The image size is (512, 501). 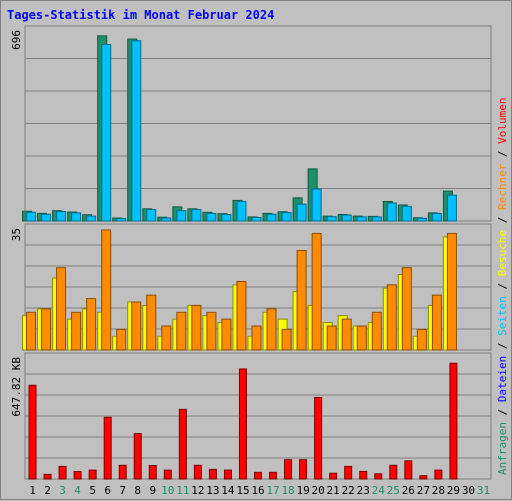 I want to click on x-tick-label: 6, so click(x=107, y=490).